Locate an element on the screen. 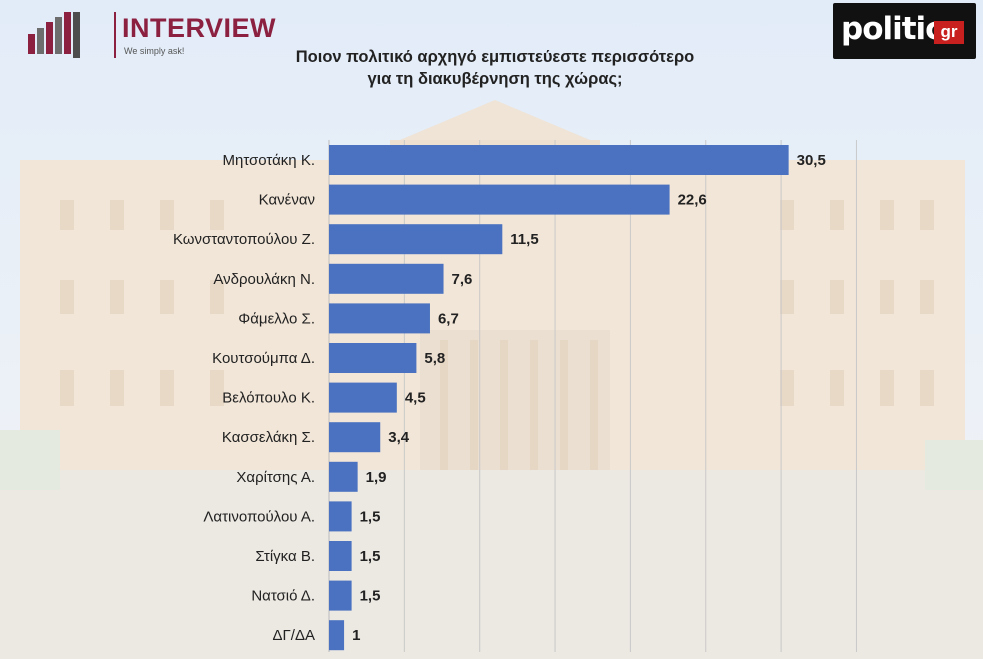 Image resolution: width=983 pixels, height=659 pixels. category-label: Βελόπουλο Κ. is located at coordinates (268, 398).